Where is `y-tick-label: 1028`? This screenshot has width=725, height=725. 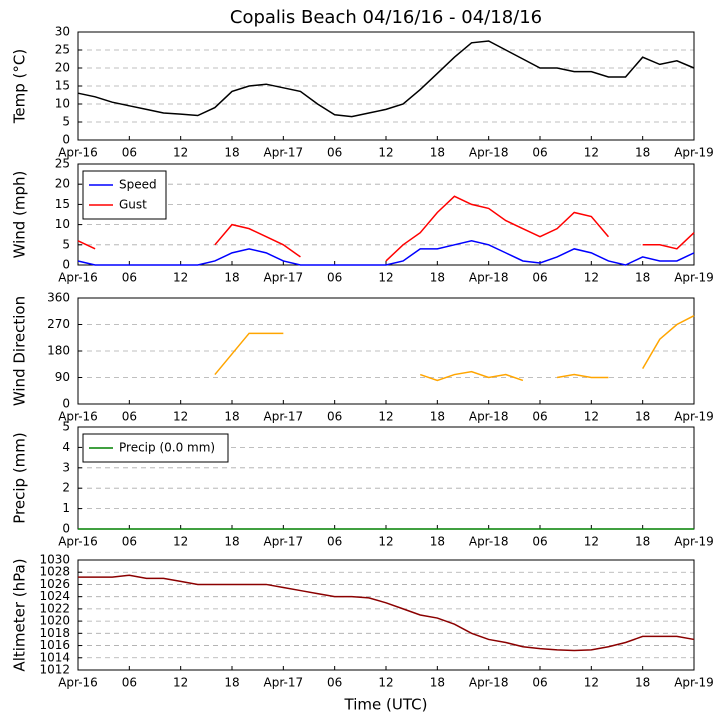
y-tick-label: 1028 is located at coordinates (54, 572).